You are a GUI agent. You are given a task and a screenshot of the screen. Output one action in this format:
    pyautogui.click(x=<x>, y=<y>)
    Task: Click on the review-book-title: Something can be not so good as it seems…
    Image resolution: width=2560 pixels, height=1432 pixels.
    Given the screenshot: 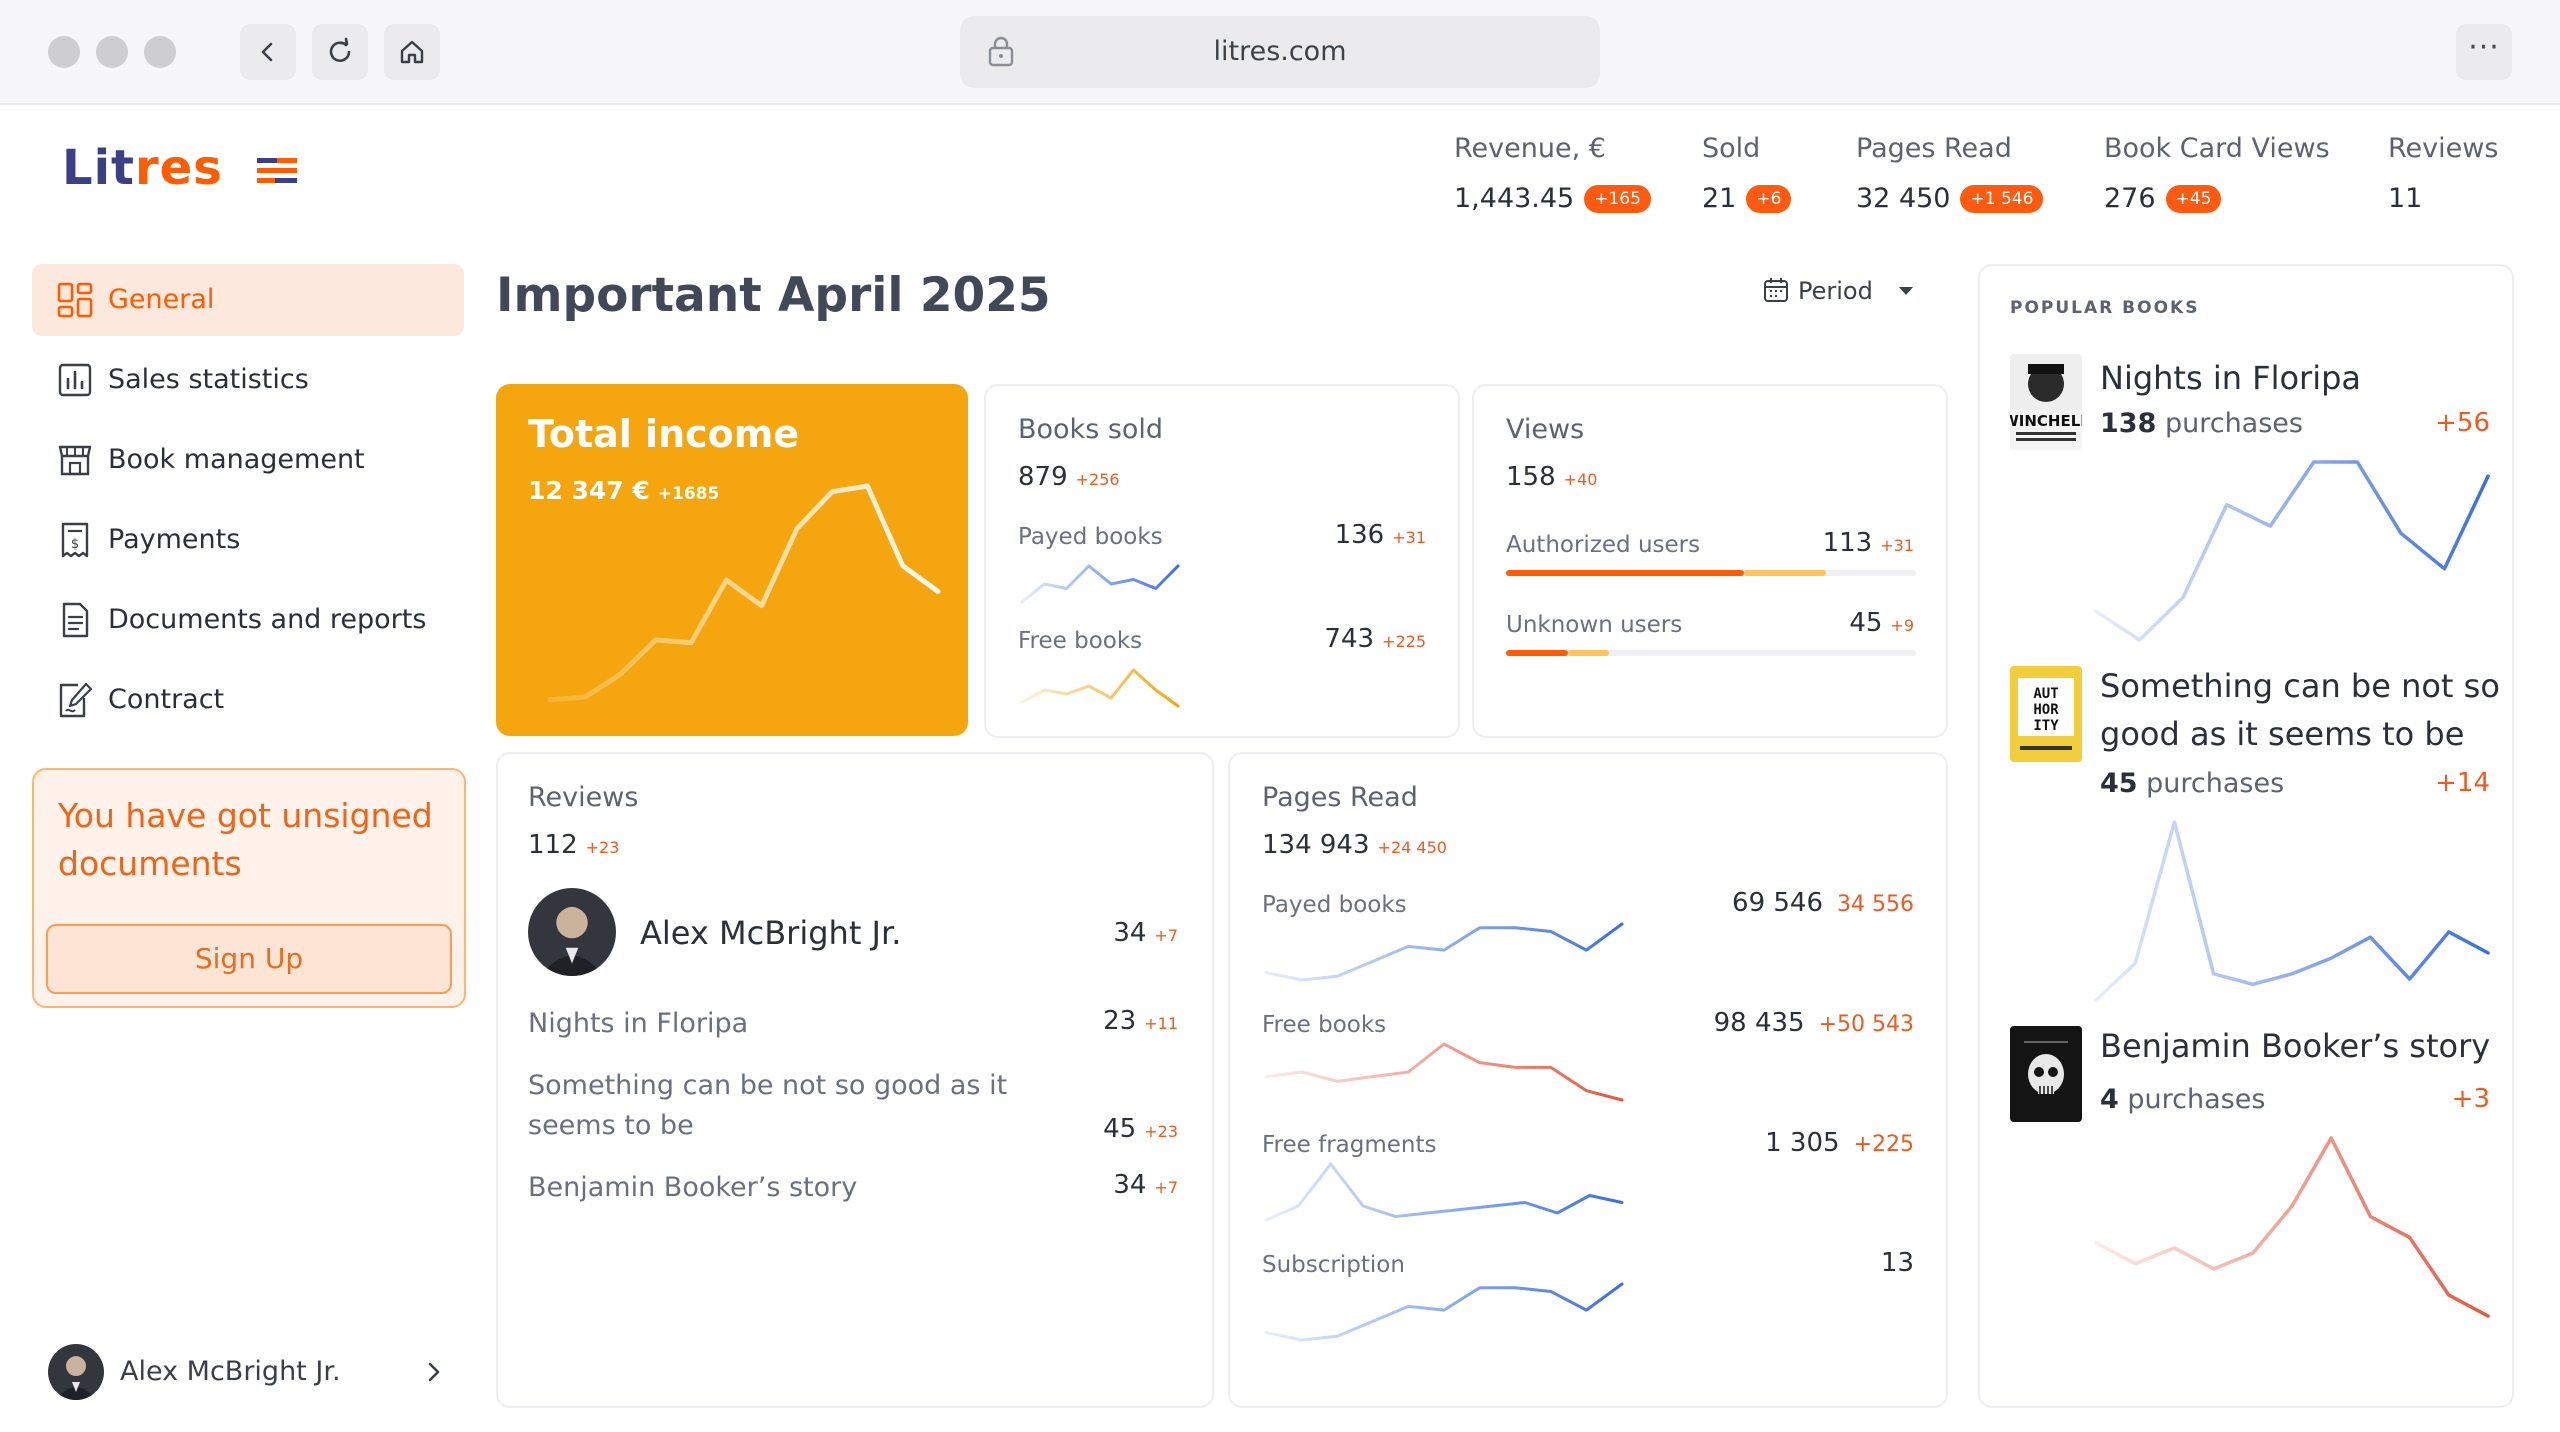 What is the action you would take?
    pyautogui.click(x=768, y=1105)
    